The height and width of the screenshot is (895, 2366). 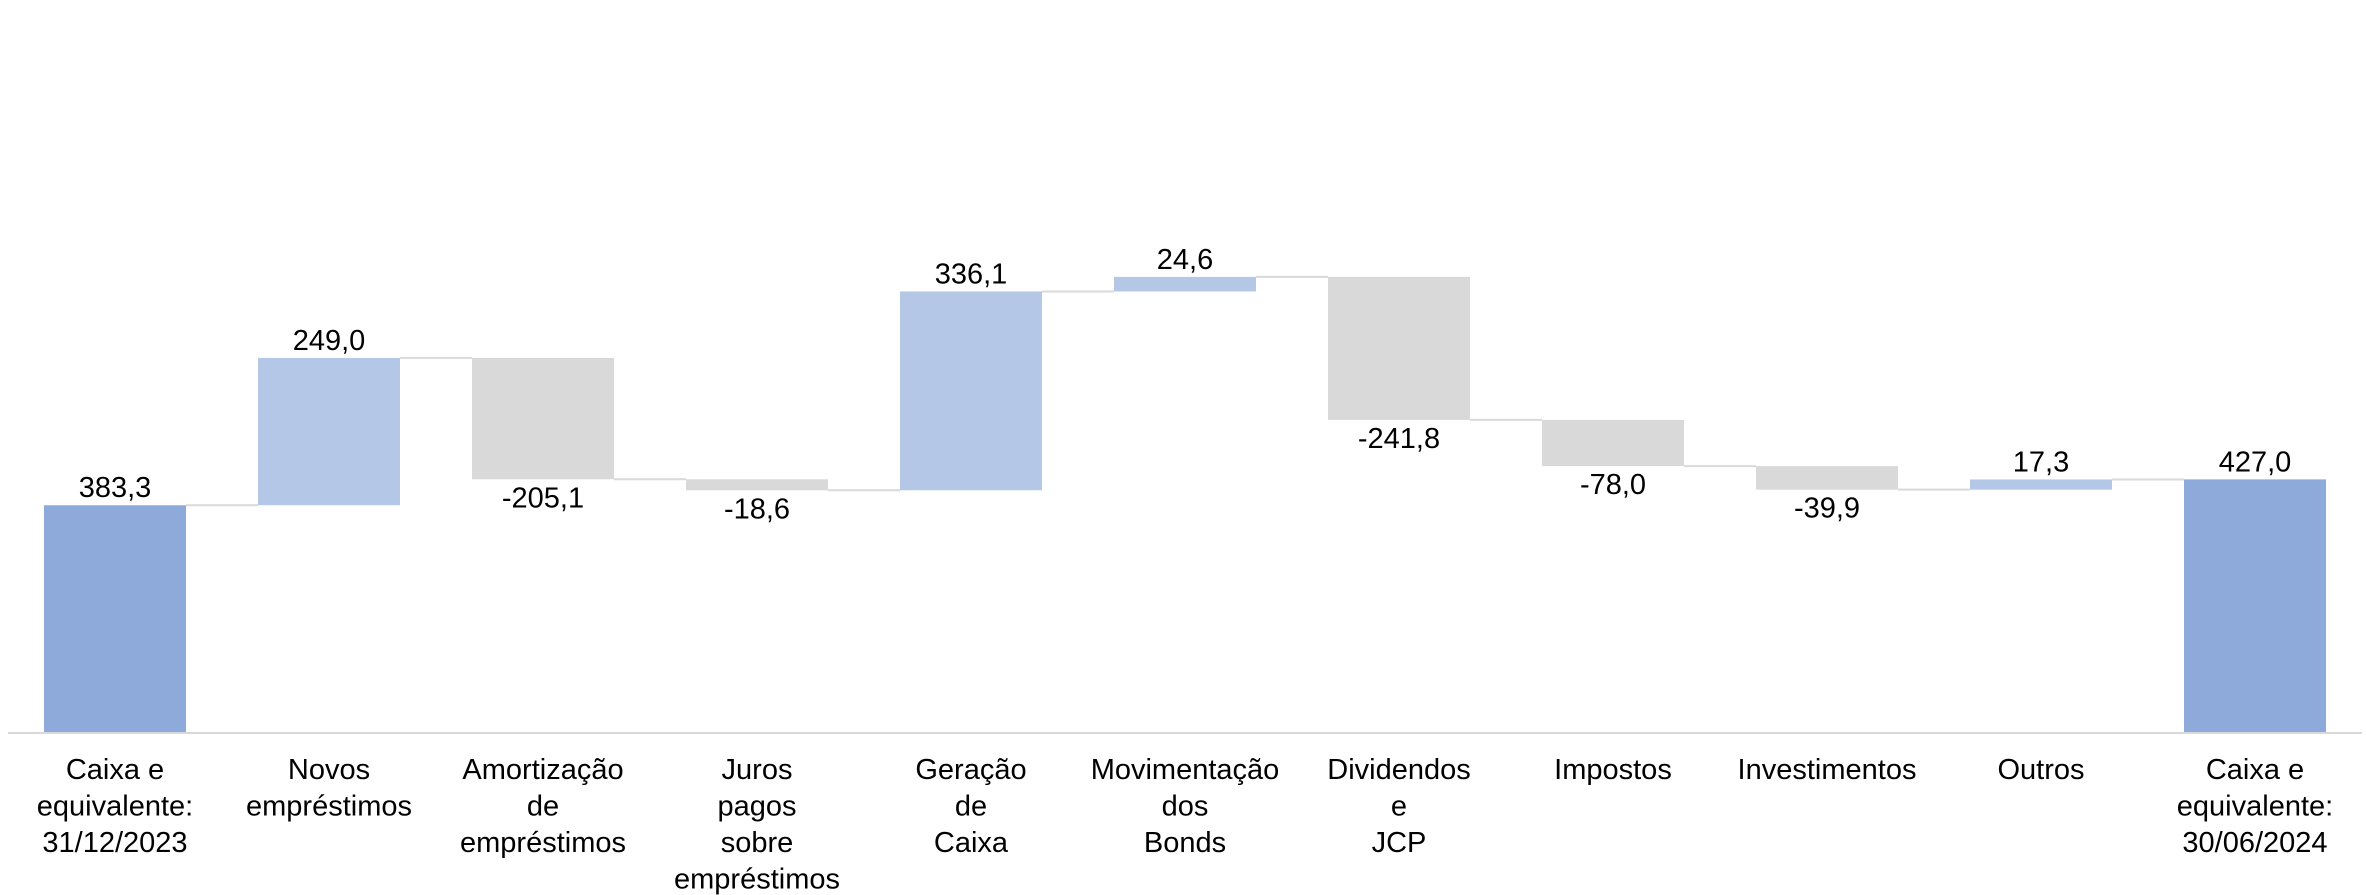 What do you see at coordinates (114, 843) in the screenshot?
I see `category-label-0-line-2: 31/12/2023` at bounding box center [114, 843].